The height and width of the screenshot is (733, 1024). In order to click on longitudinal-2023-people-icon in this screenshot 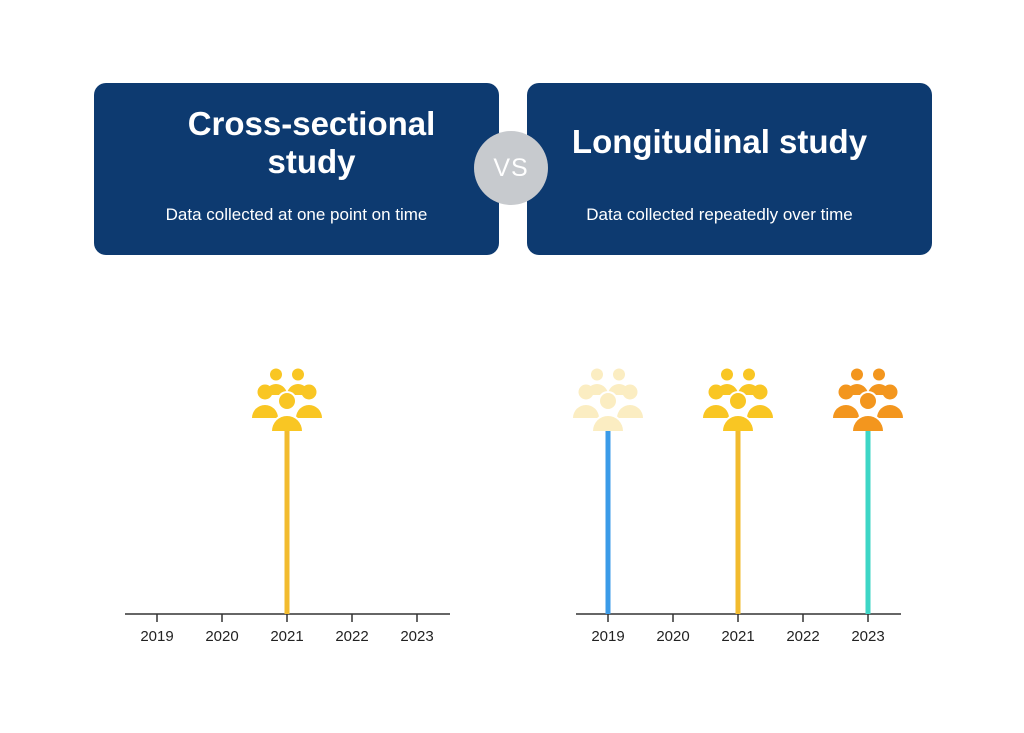, I will do `click(868, 399)`.